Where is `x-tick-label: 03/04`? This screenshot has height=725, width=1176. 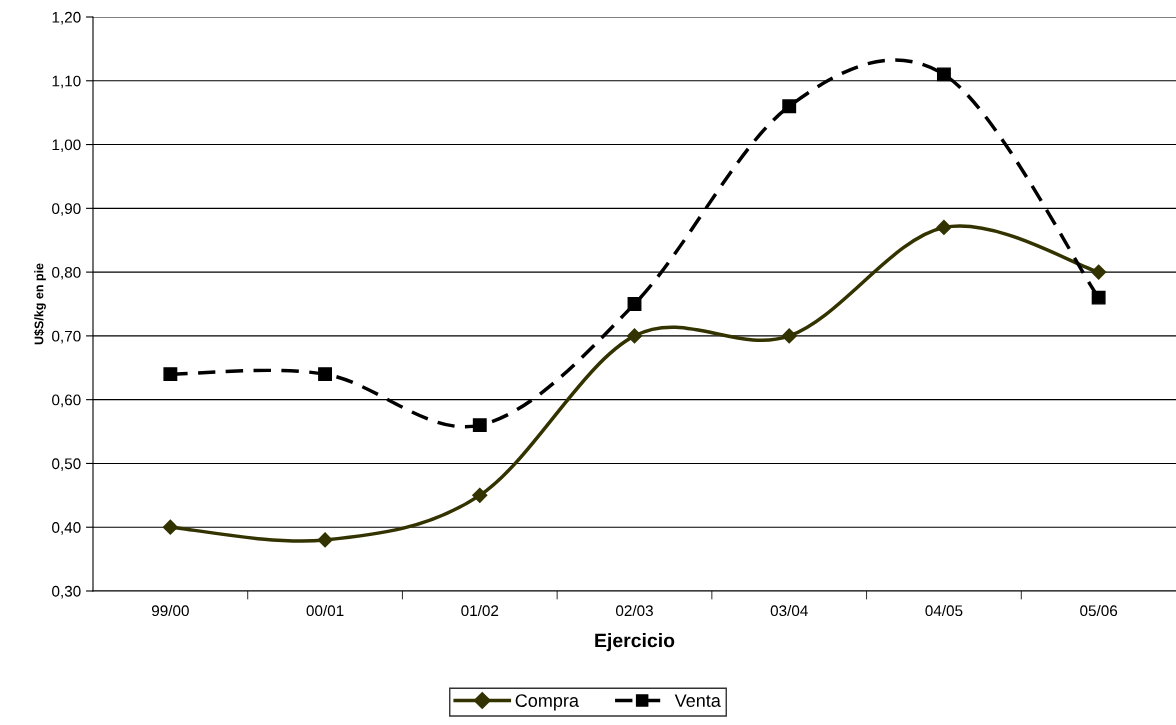 x-tick-label: 03/04 is located at coordinates (789, 610).